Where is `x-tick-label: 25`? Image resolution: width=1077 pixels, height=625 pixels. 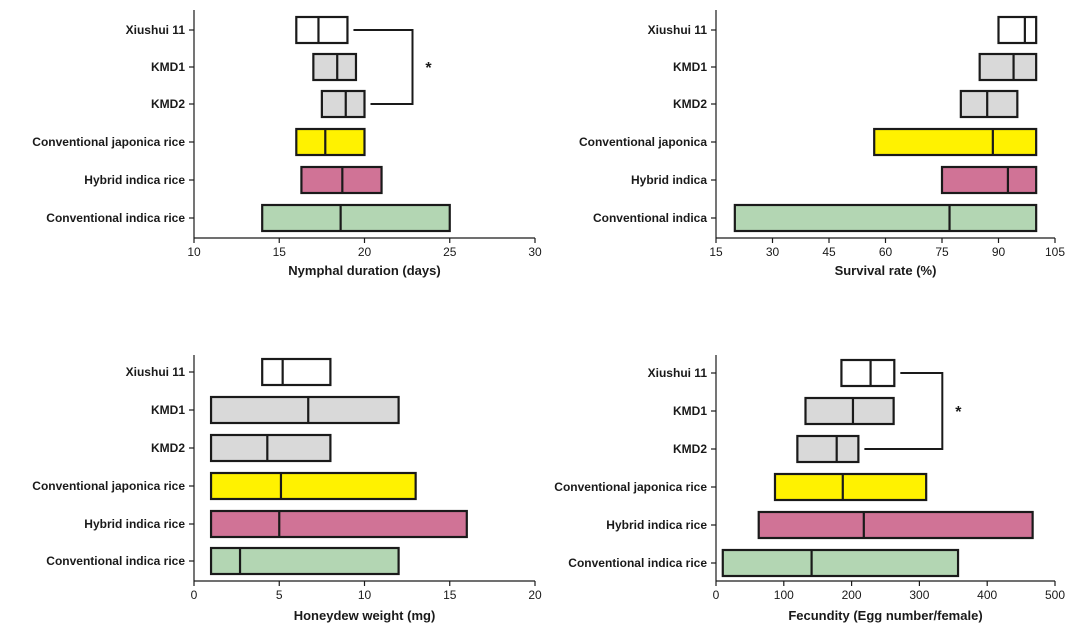 x-tick-label: 25 is located at coordinates (450, 252).